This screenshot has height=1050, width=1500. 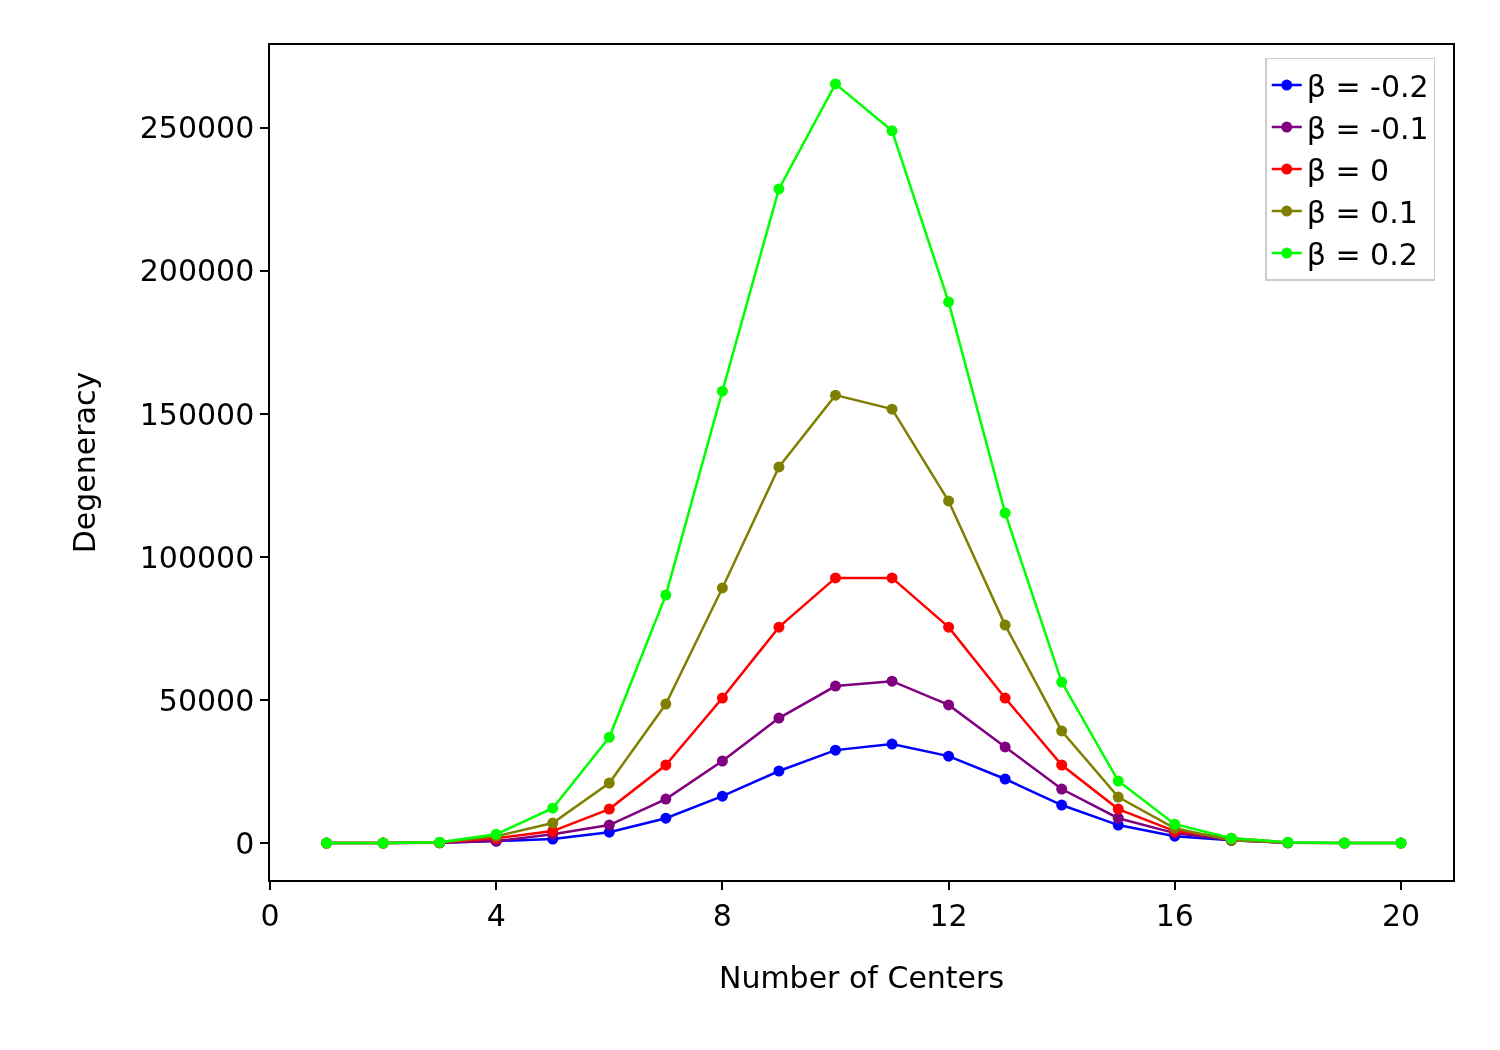 What do you see at coordinates (197, 414) in the screenshot?
I see `y-tick-label: 150000` at bounding box center [197, 414].